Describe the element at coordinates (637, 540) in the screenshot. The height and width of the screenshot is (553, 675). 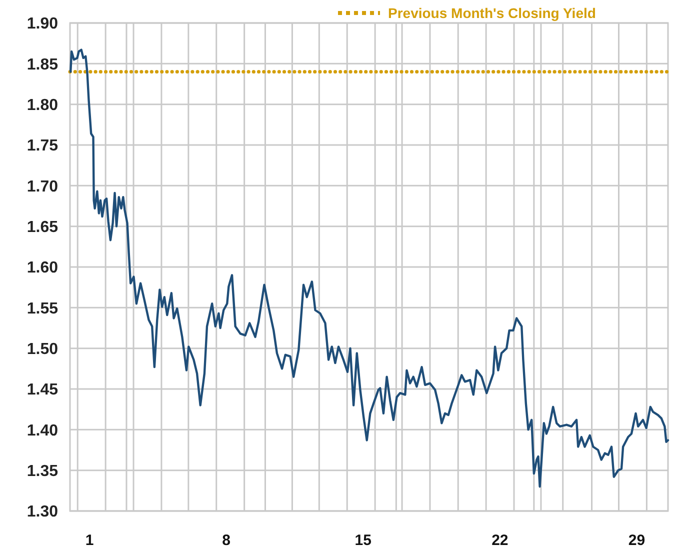
I see `x-tick-label: 29` at that location.